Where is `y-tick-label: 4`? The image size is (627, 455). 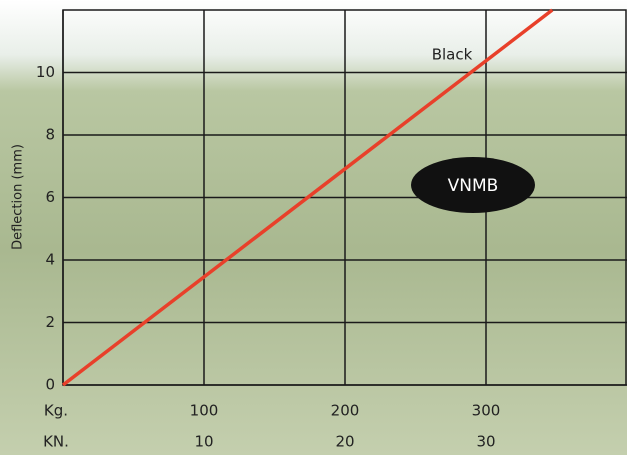 y-tick-label: 4 is located at coordinates (50, 260).